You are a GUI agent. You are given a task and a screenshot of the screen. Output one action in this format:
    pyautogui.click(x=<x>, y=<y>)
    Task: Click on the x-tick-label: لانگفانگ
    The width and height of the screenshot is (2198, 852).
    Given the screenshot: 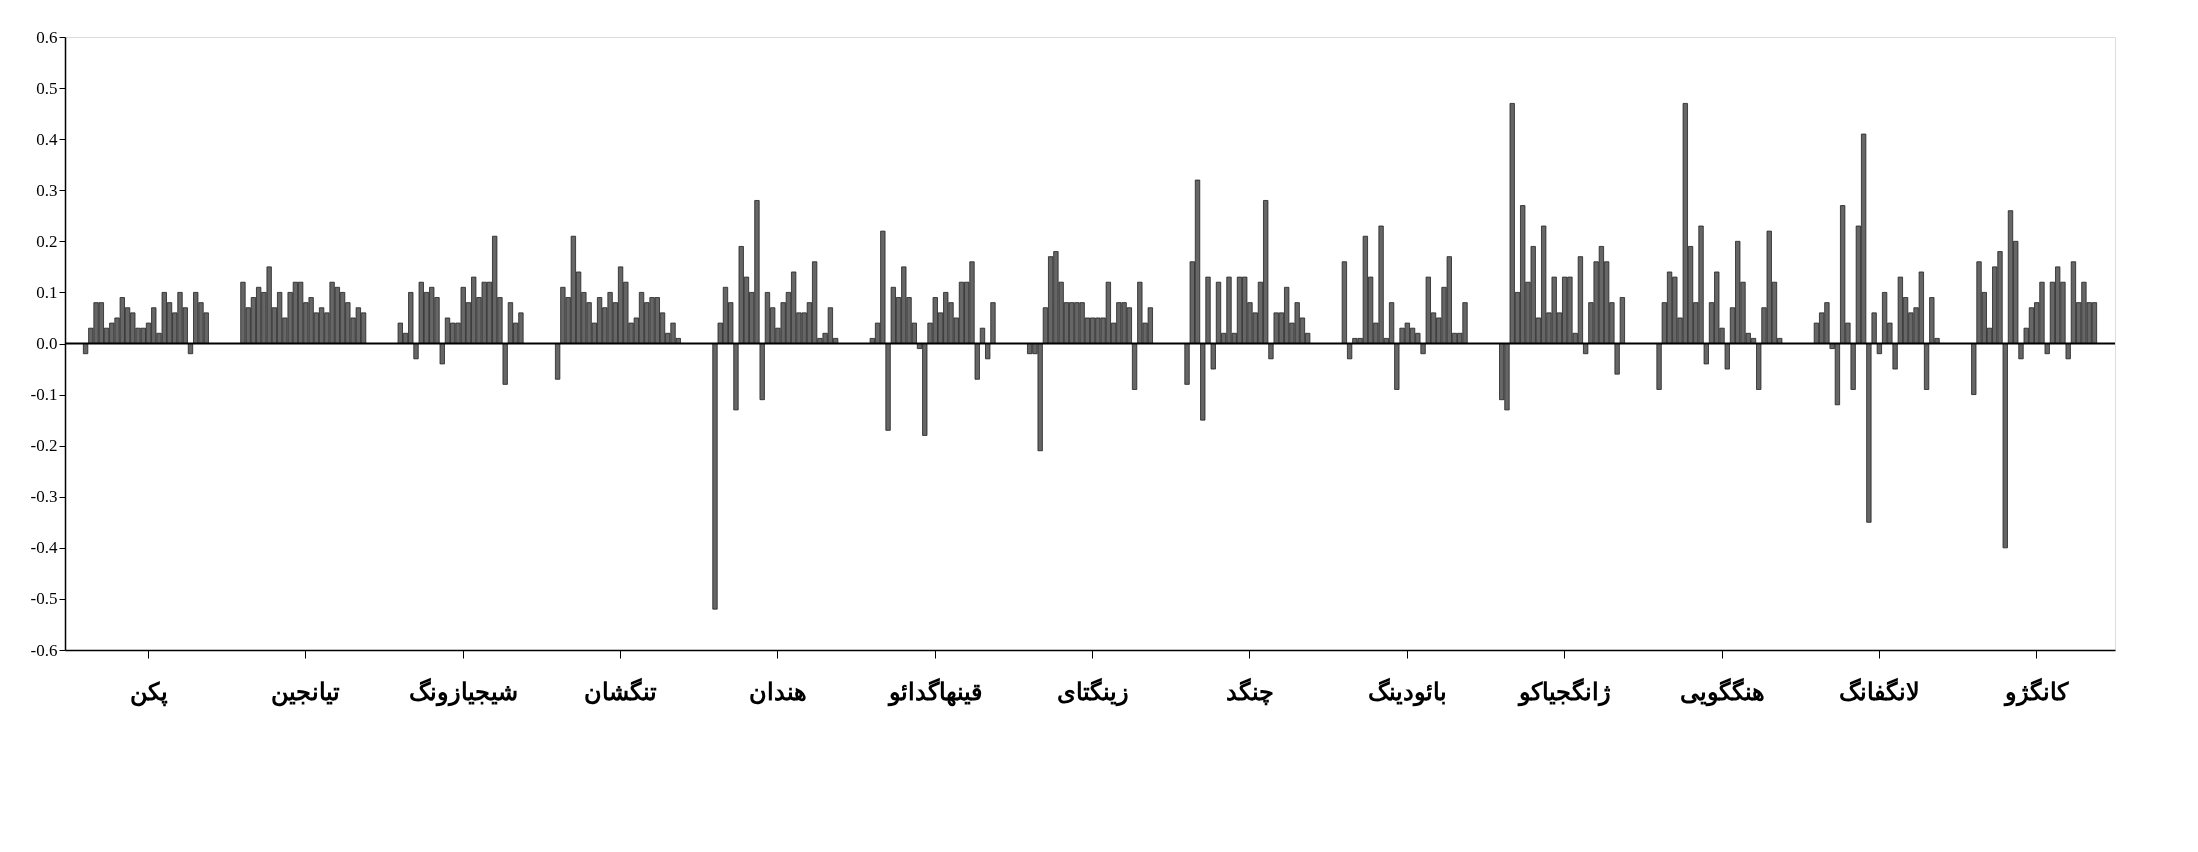 What is the action you would take?
    pyautogui.click(x=1879, y=690)
    